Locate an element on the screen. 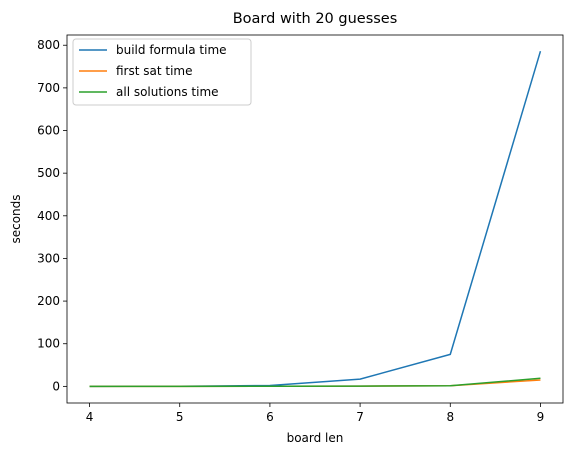 This screenshot has width=571, height=455. y-tick-label: 300 is located at coordinates (48, 258).